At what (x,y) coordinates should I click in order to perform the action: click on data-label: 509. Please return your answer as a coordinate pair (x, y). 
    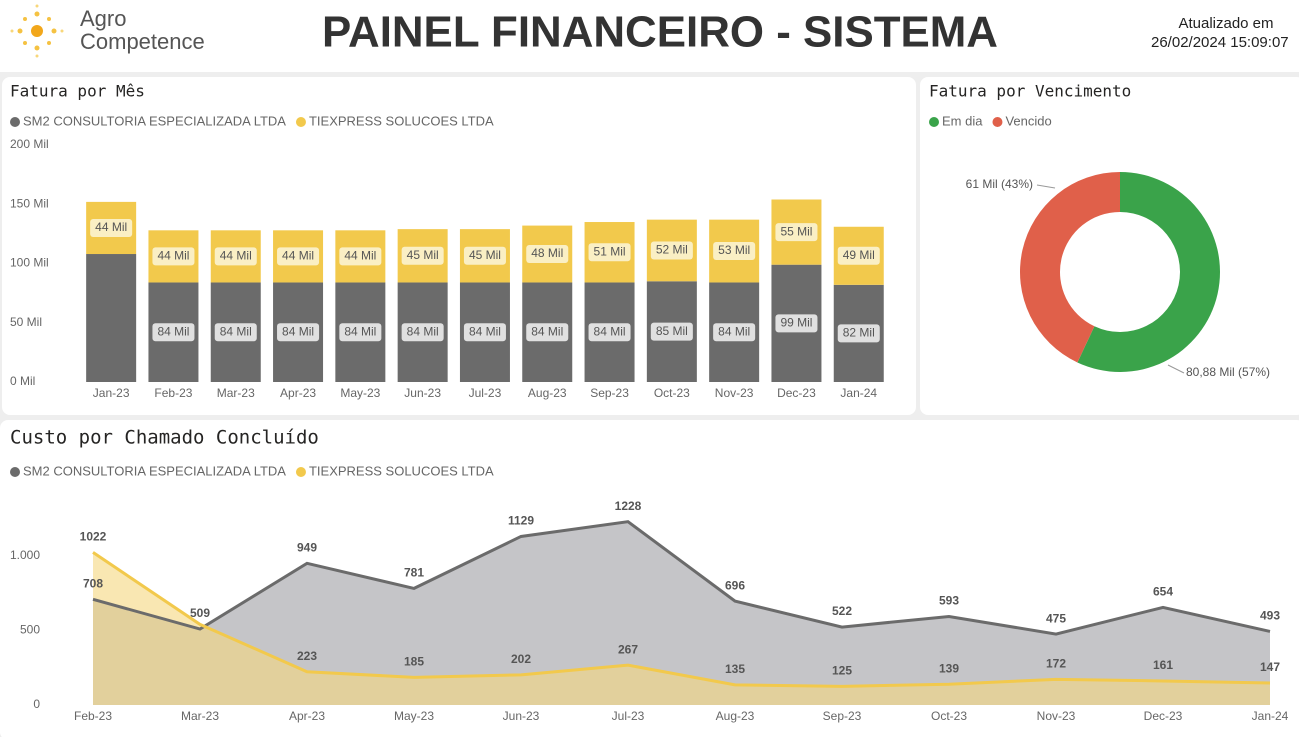
    Looking at the image, I should click on (200, 613).